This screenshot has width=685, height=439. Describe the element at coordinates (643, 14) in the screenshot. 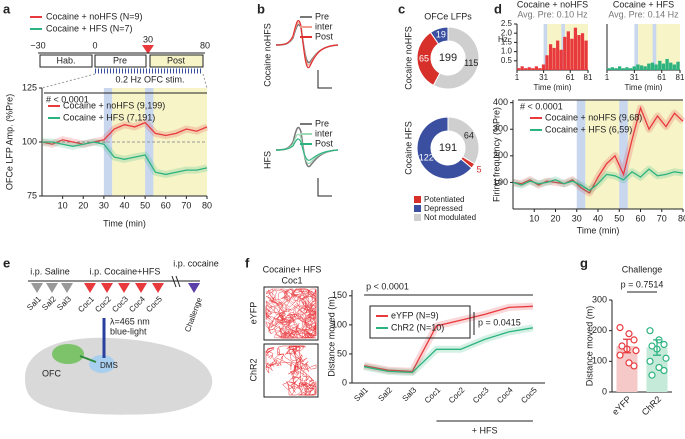

I see `chart-subtitle: Avg. Pre: 0.14 Hz` at that location.